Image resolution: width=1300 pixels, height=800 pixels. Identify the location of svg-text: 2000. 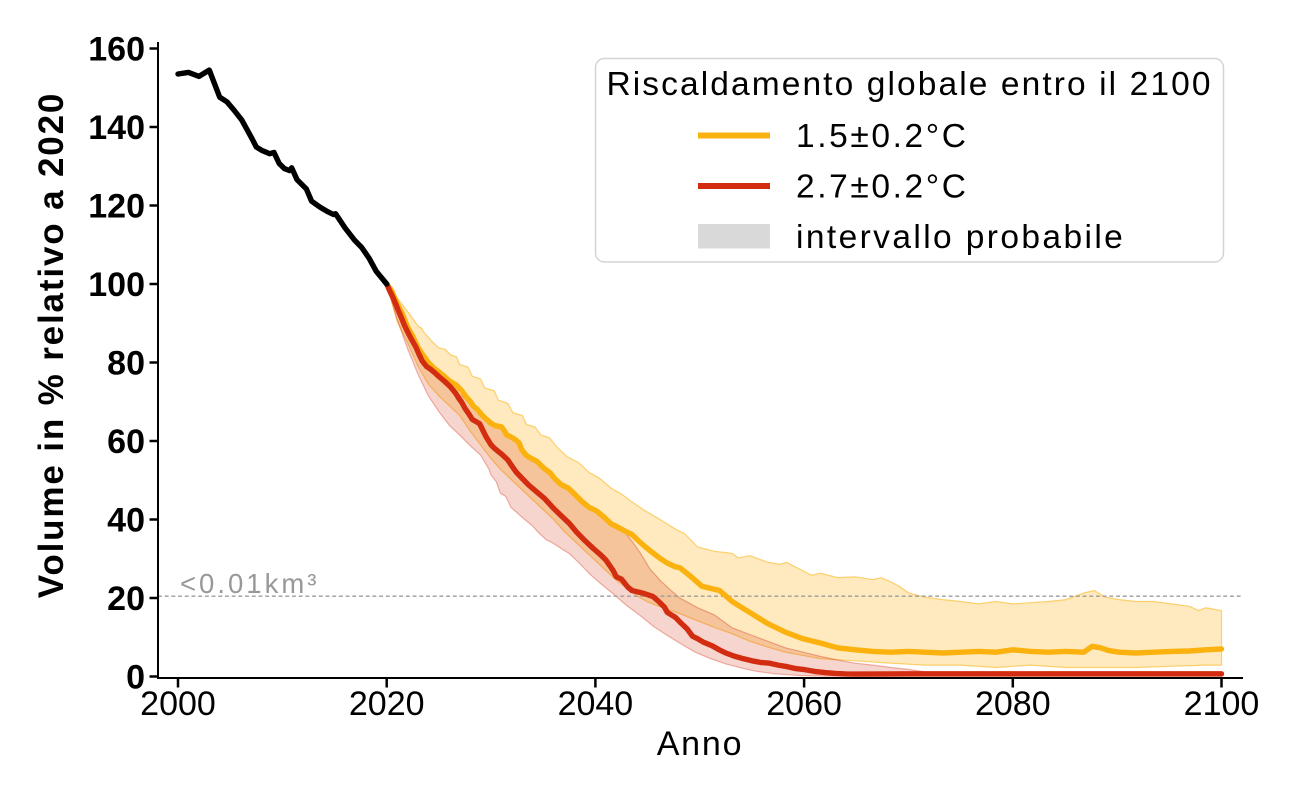
(178, 704).